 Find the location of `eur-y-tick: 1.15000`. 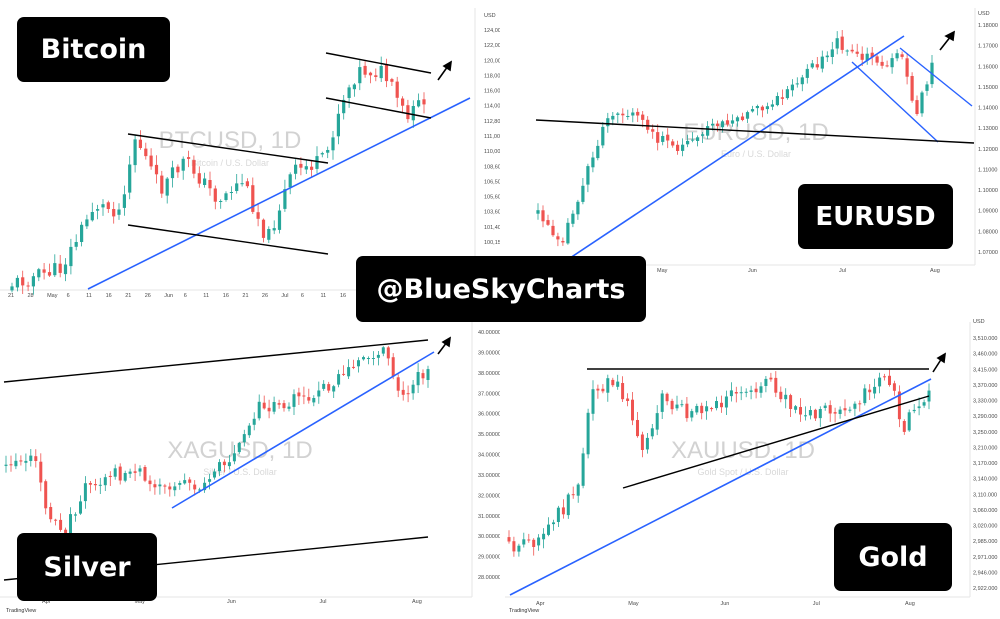

eur-y-tick: 1.15000 is located at coordinates (988, 88).